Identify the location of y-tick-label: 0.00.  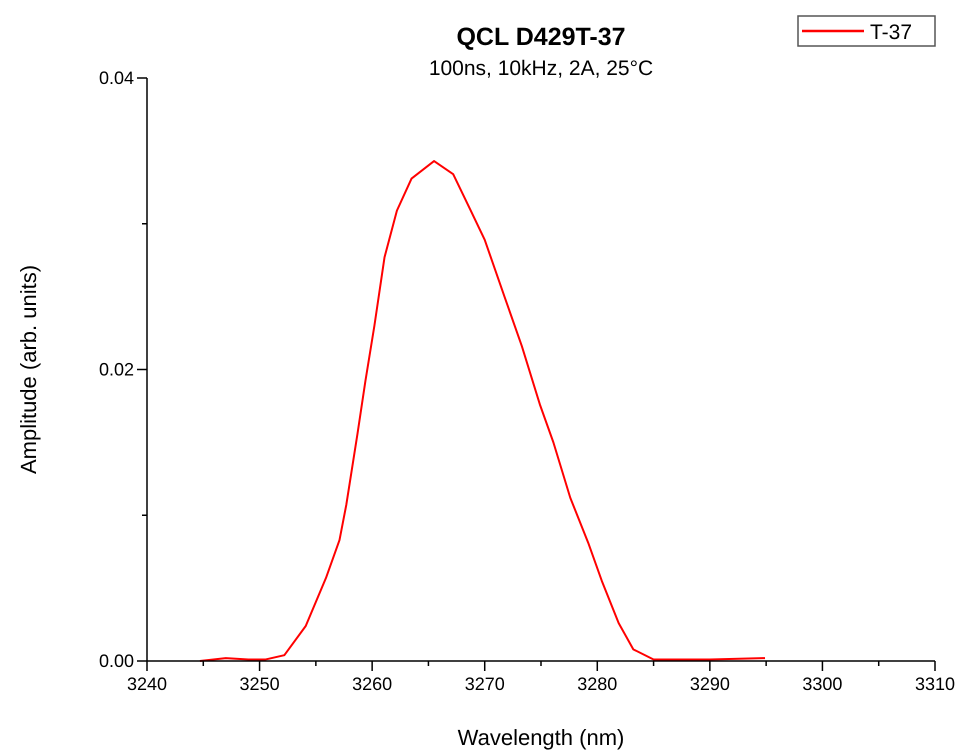
(116, 661).